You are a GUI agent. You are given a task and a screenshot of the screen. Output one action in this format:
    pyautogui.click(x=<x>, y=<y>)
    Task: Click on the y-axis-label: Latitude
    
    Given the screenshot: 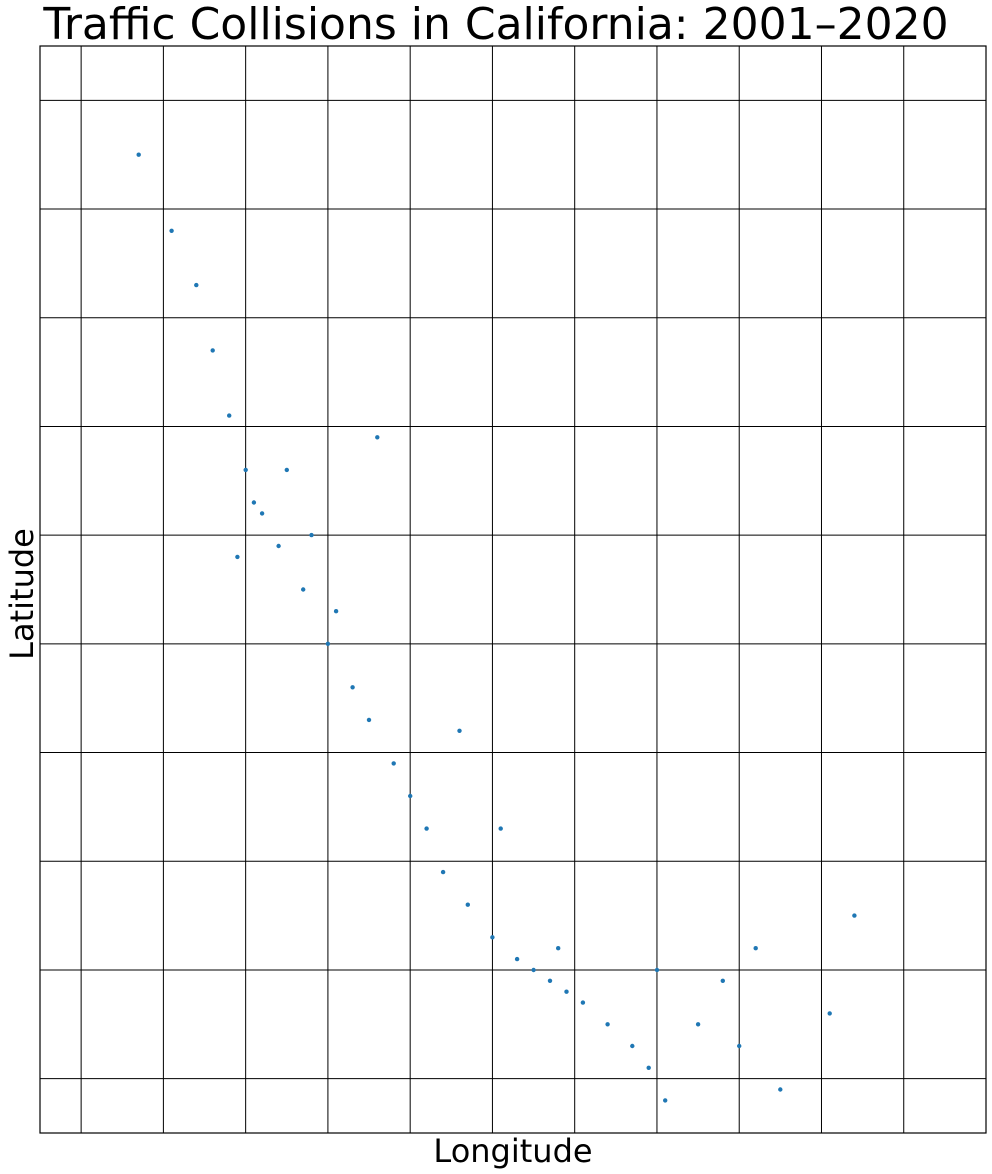 What is the action you would take?
    pyautogui.click(x=22, y=594)
    